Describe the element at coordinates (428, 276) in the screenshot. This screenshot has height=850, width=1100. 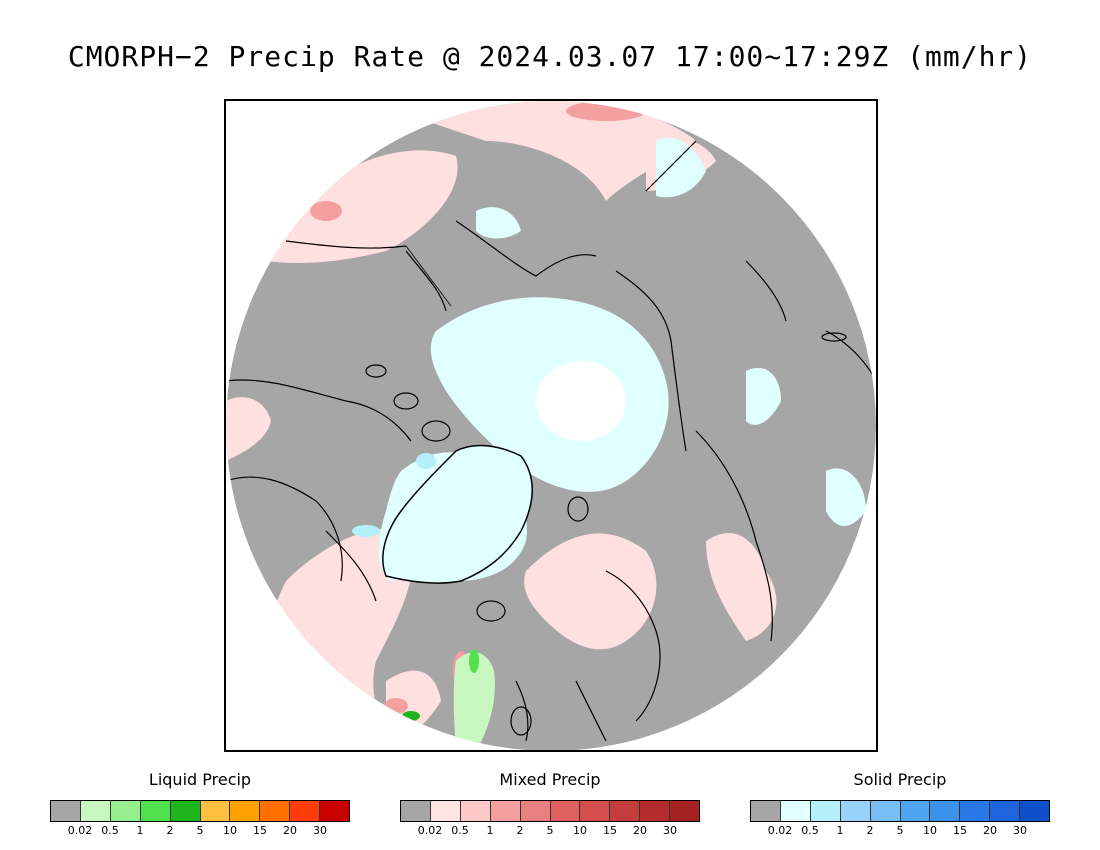
I see `boundary-line` at that location.